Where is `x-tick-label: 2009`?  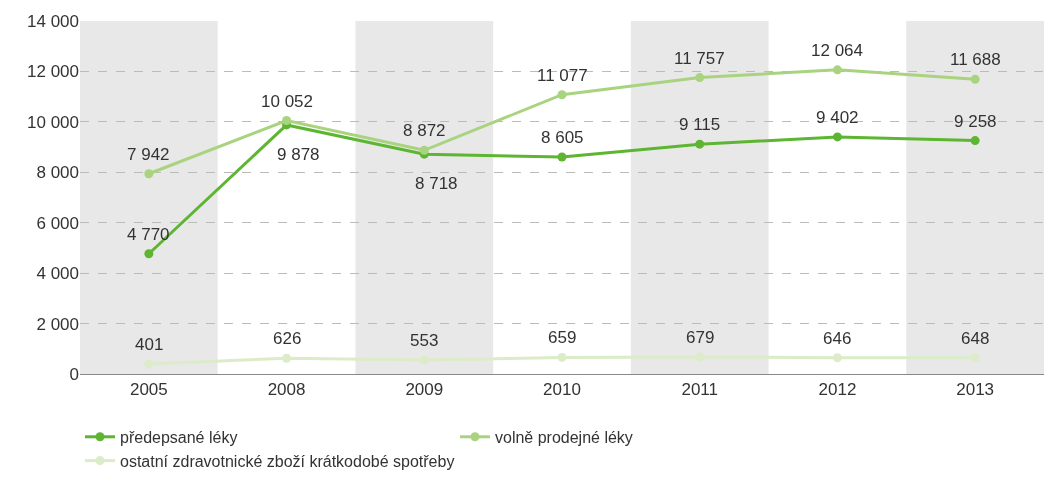
x-tick-label: 2009 is located at coordinates (424, 390).